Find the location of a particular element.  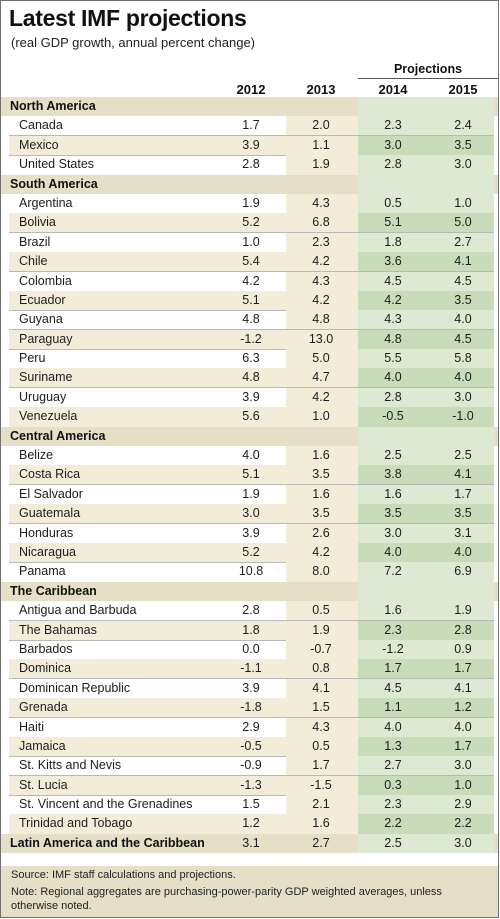

value-2013: 6.8 is located at coordinates (321, 222).